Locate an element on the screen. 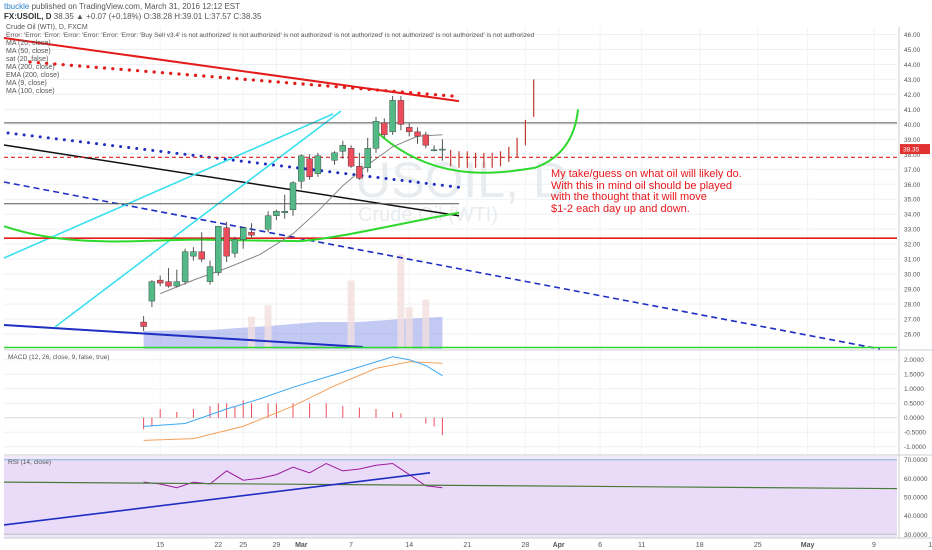  macd-signal-line is located at coordinates (293, 401).